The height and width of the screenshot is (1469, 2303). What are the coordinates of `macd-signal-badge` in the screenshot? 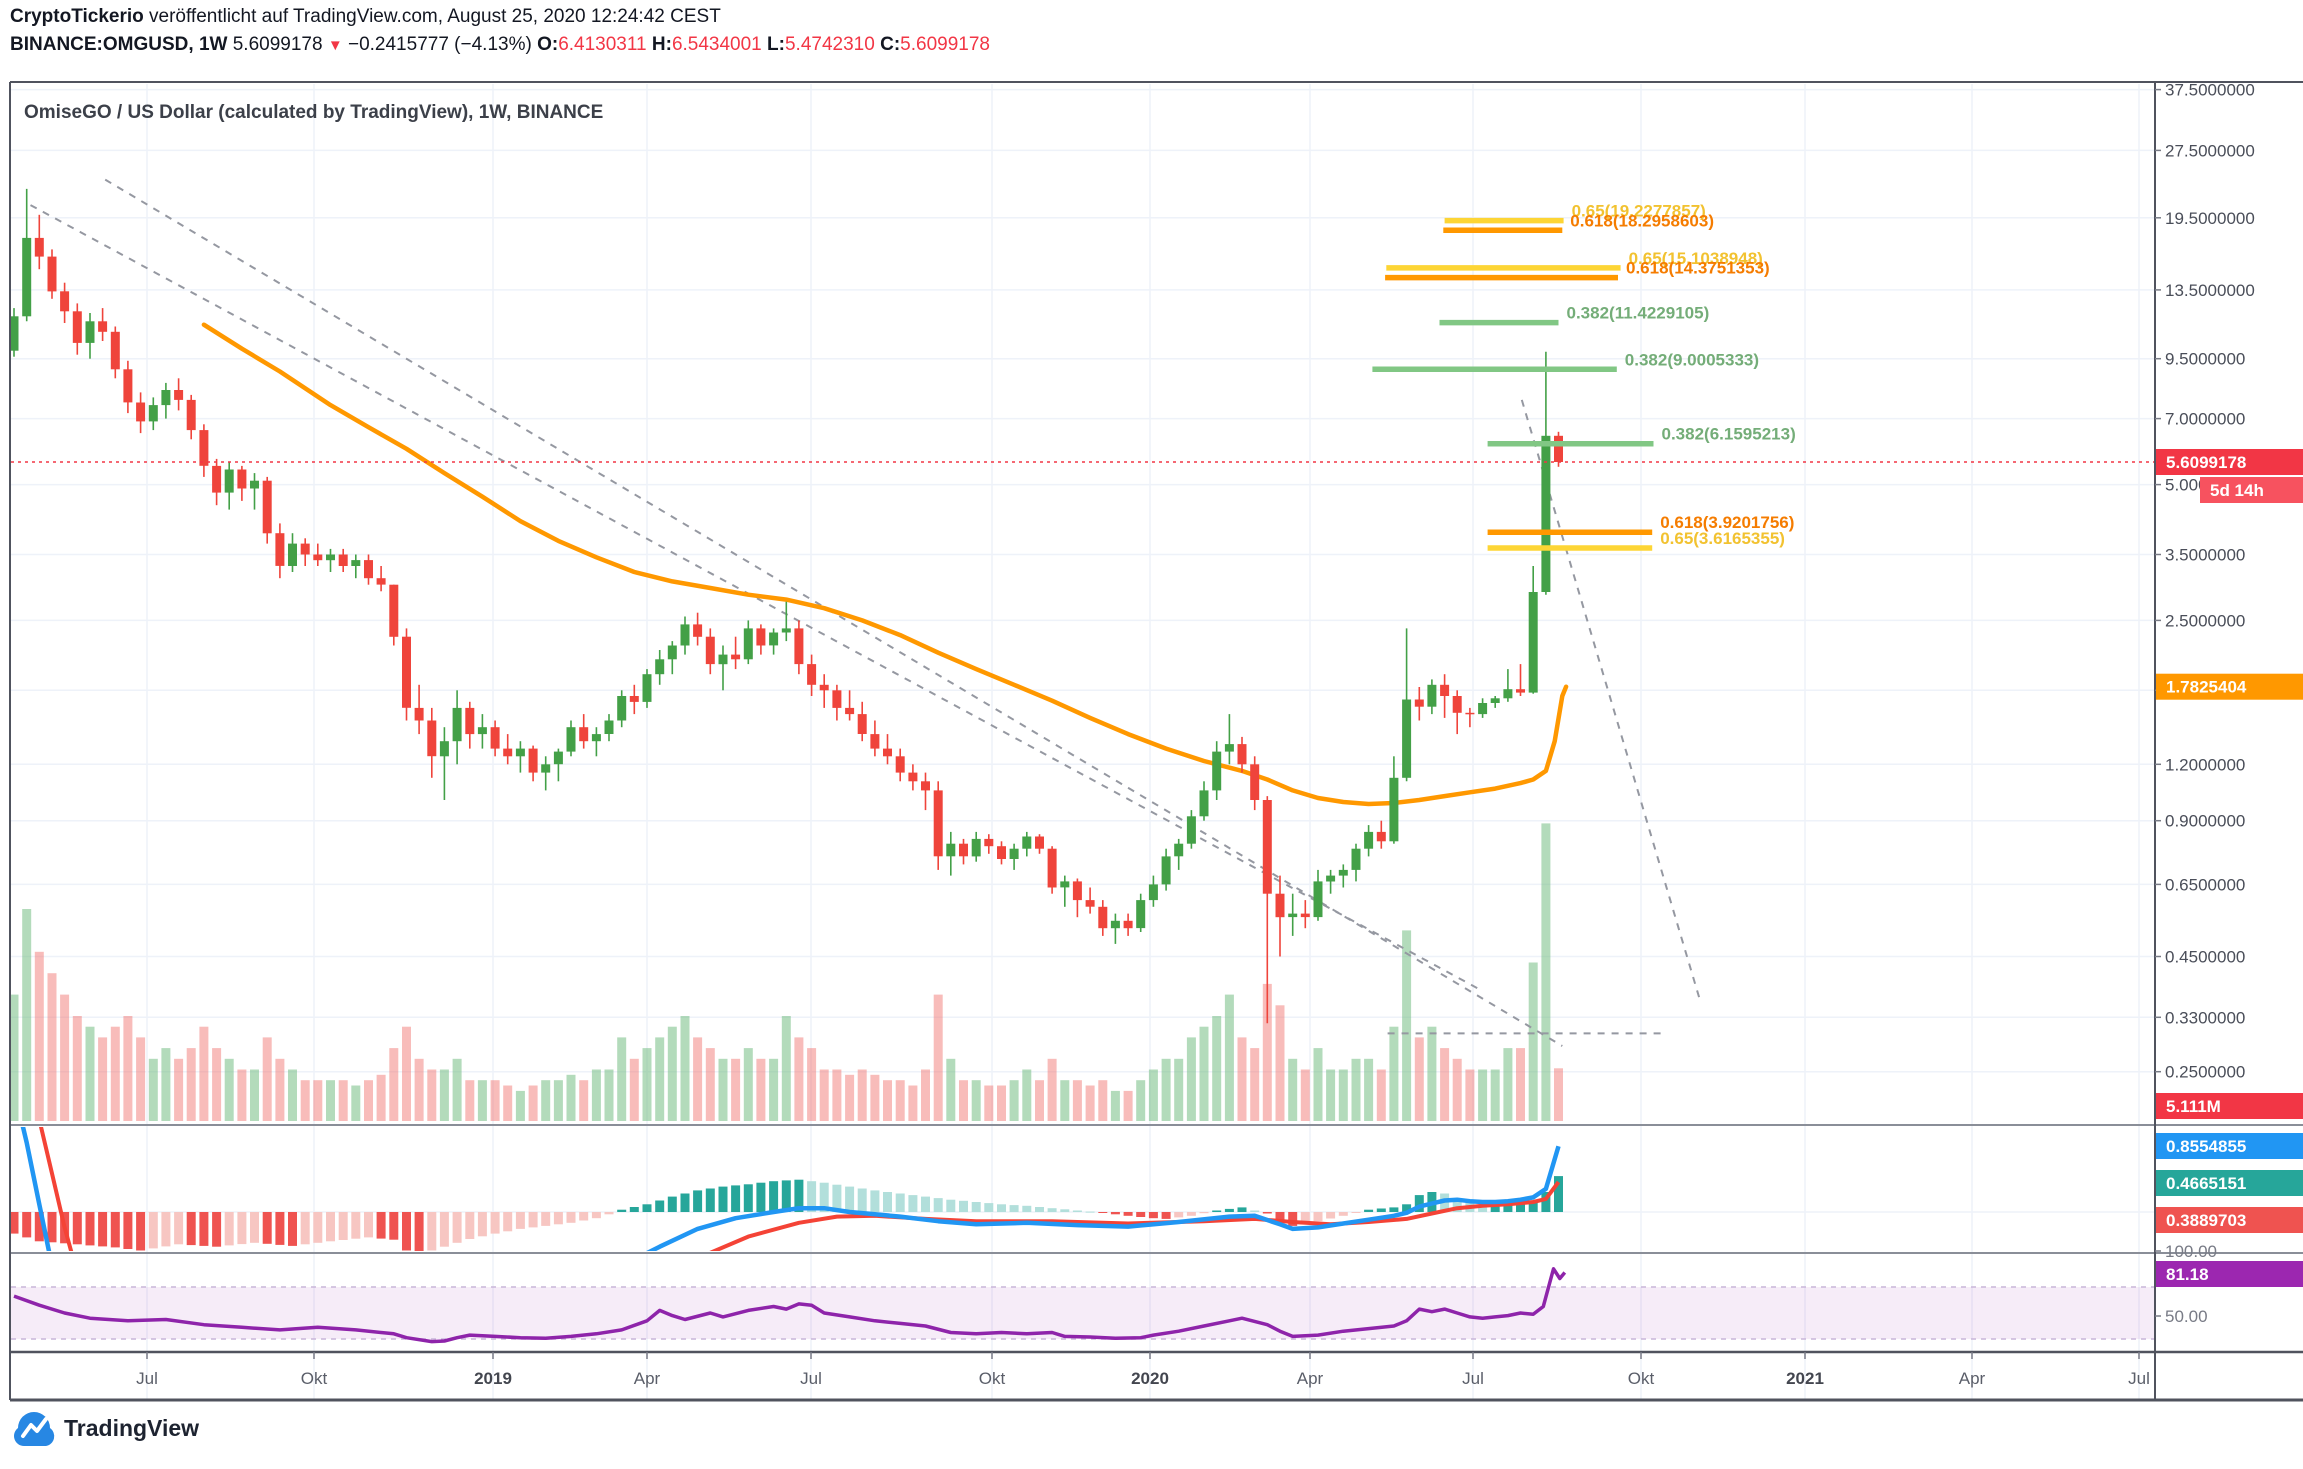 It's located at (2229, 1220).